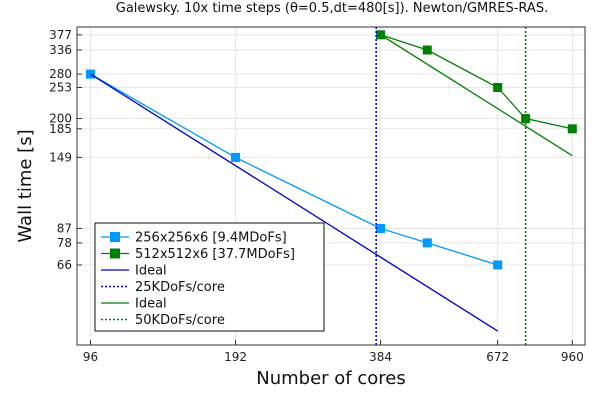 This screenshot has width=600, height=400. What do you see at coordinates (60, 129) in the screenshot?
I see `y-tick-label: 185` at bounding box center [60, 129].